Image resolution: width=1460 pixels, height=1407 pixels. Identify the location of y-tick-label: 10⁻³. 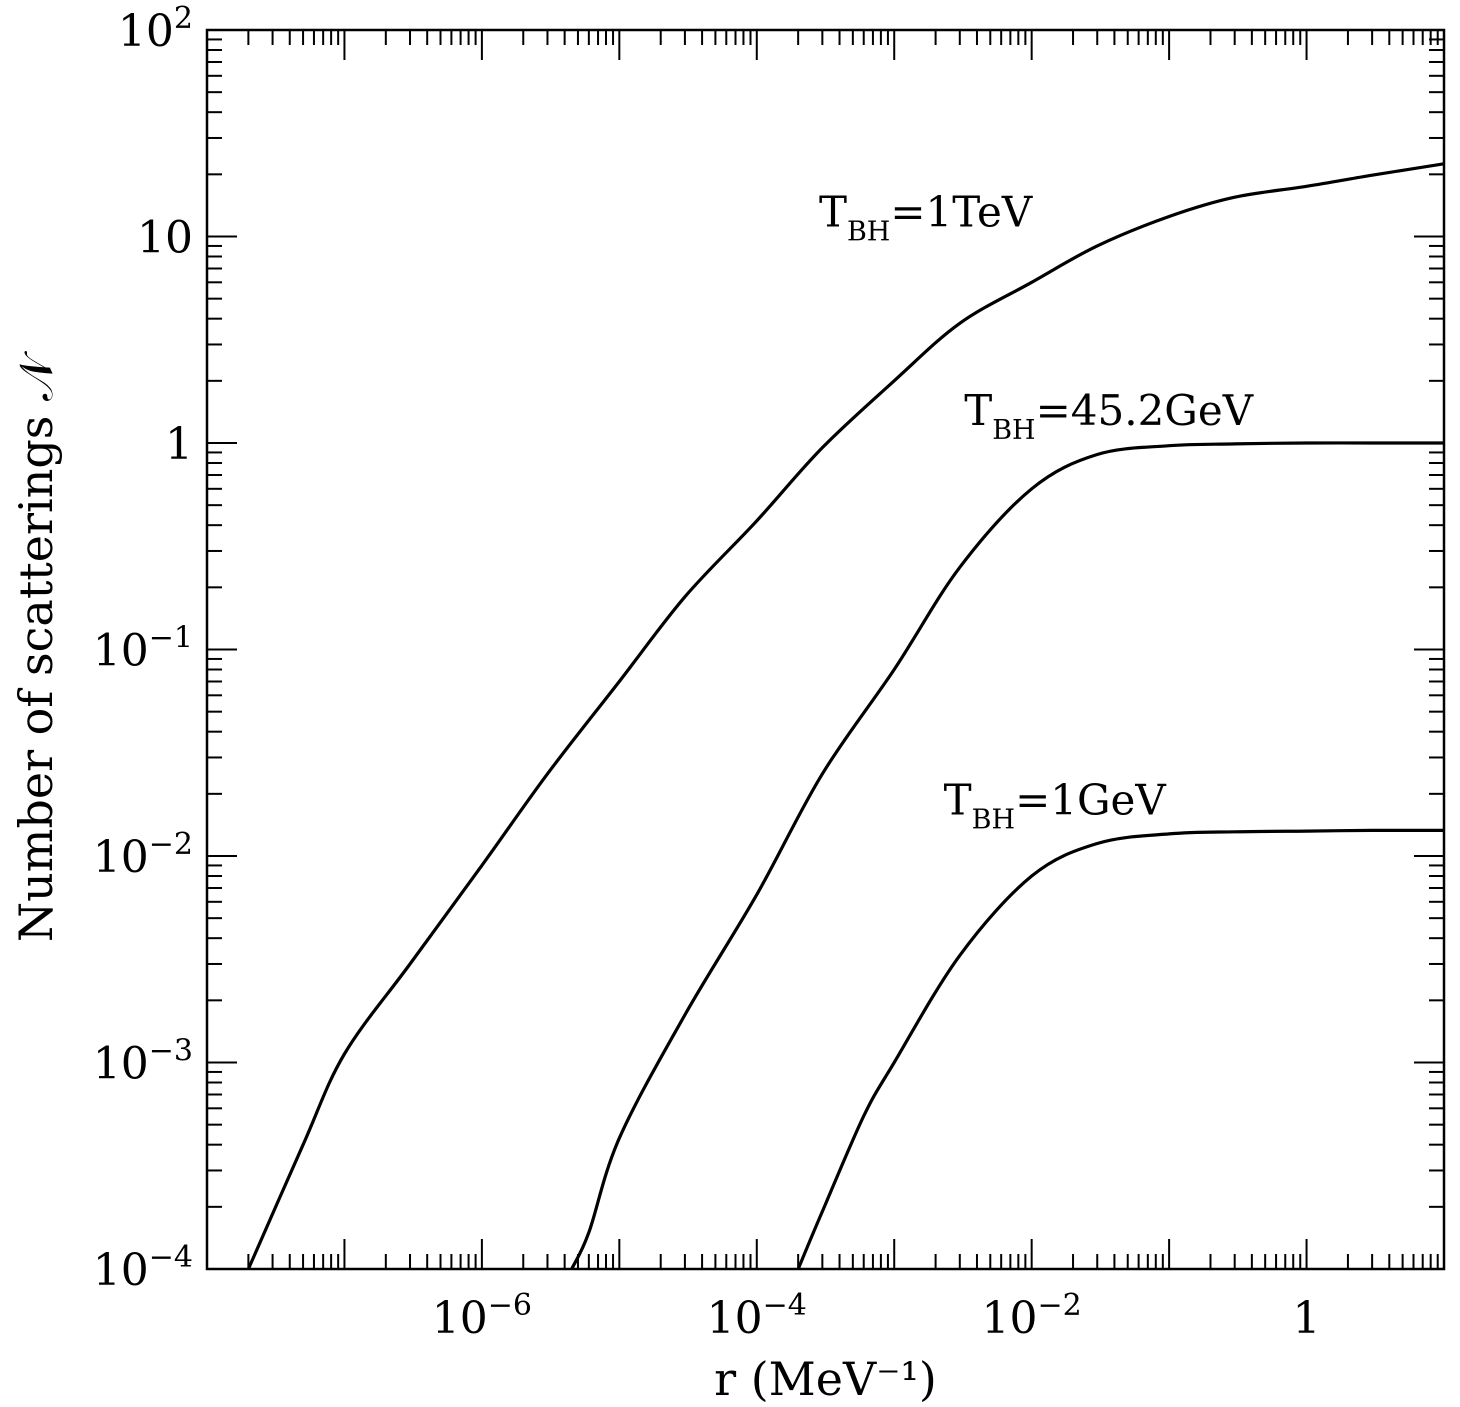
(143, 1062).